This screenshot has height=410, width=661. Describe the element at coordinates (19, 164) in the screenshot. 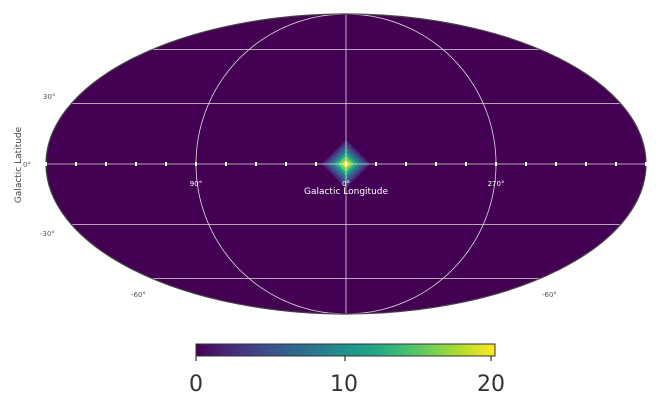

I see `y-axis-label: Galactic Latitude` at that location.